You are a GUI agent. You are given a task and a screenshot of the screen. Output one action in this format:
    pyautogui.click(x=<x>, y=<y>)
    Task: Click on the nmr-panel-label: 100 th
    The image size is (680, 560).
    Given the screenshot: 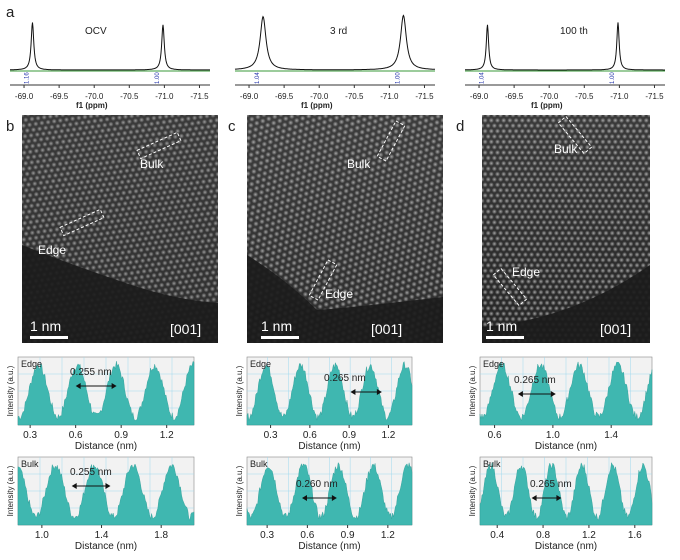 What is the action you would take?
    pyautogui.click(x=574, y=31)
    